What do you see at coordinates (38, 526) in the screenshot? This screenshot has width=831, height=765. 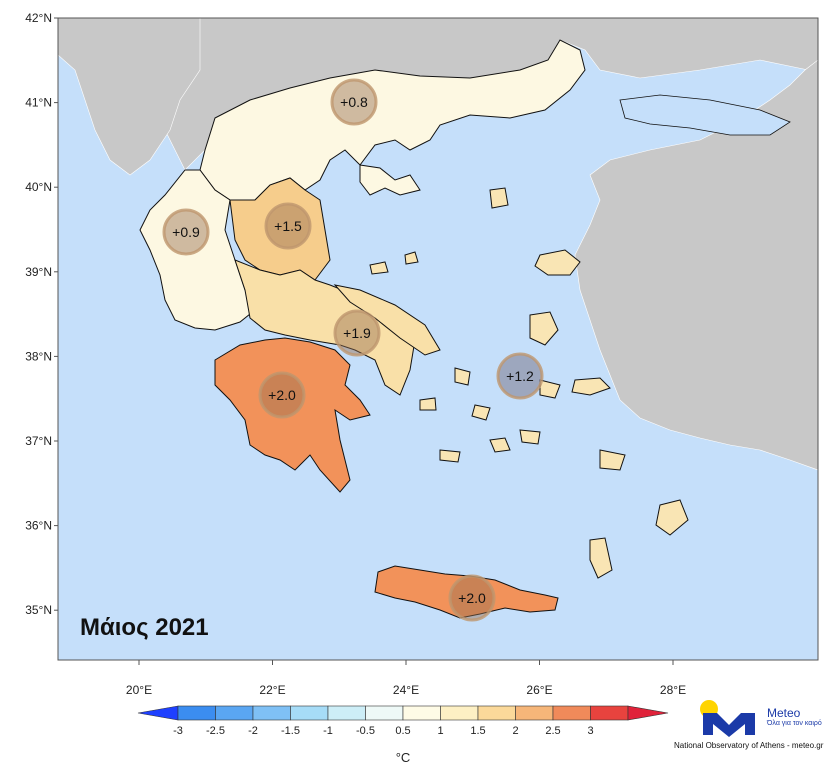 I see `lat-label: 36°N` at bounding box center [38, 526].